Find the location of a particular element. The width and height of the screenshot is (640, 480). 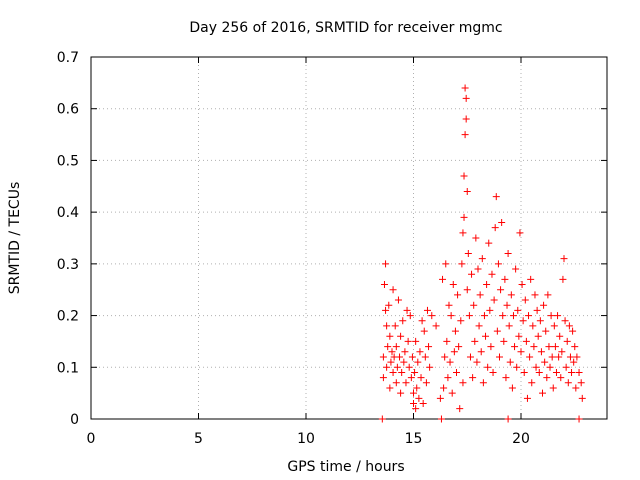

y-tick-label: 0.4 is located at coordinates (68, 213).